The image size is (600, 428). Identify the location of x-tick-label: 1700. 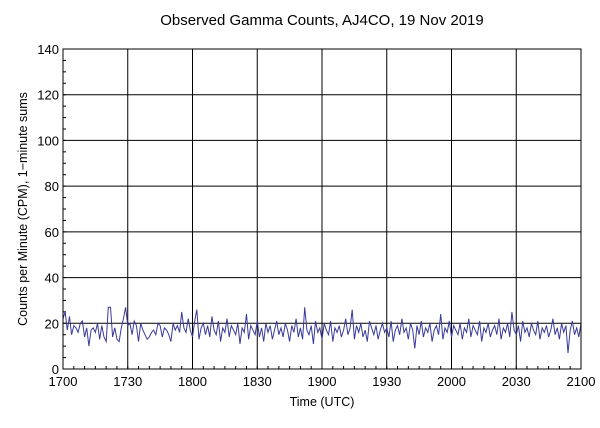
(63, 381).